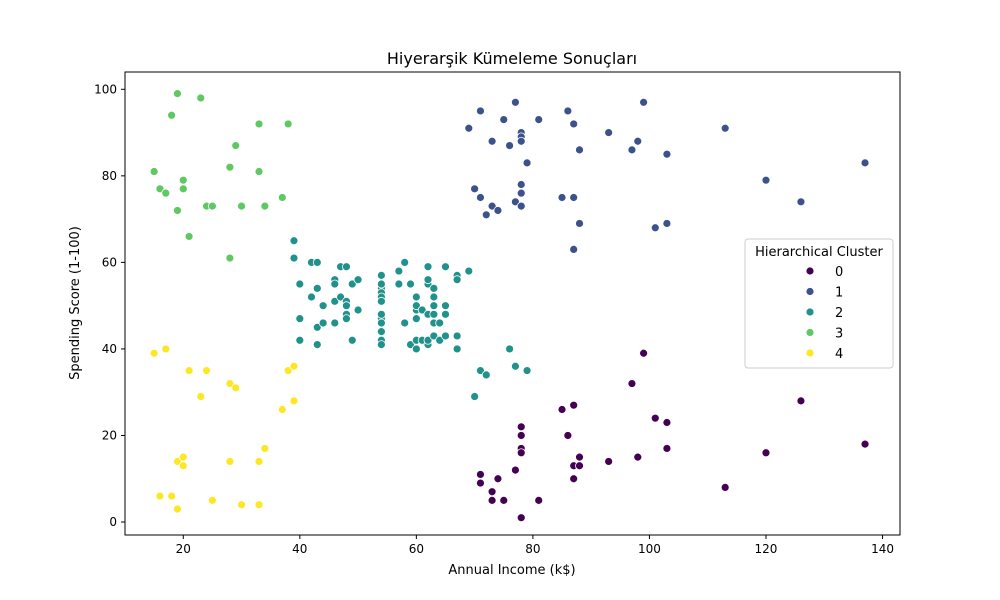 This screenshot has height=600, width=1000. I want to click on x-tick-label: 100, so click(649, 549).